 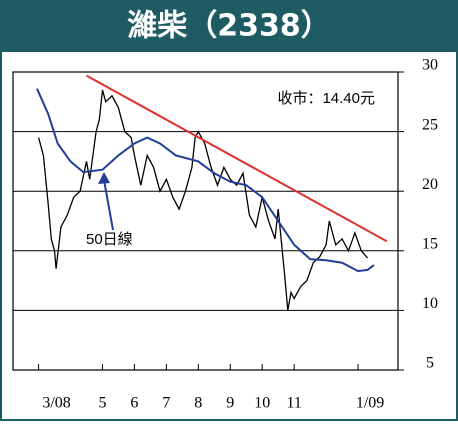 What do you see at coordinates (430, 124) in the screenshot?
I see `y-tick-label: 25` at bounding box center [430, 124].